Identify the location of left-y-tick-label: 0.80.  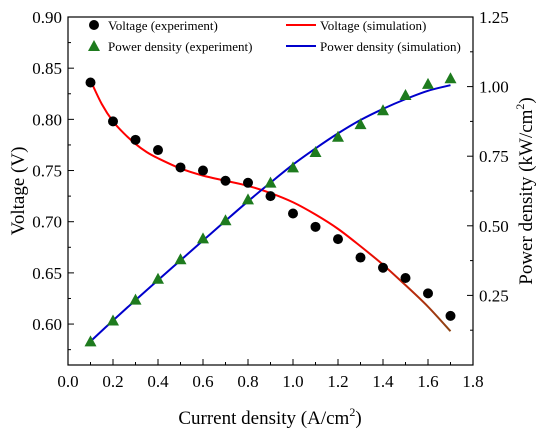
(47, 119).